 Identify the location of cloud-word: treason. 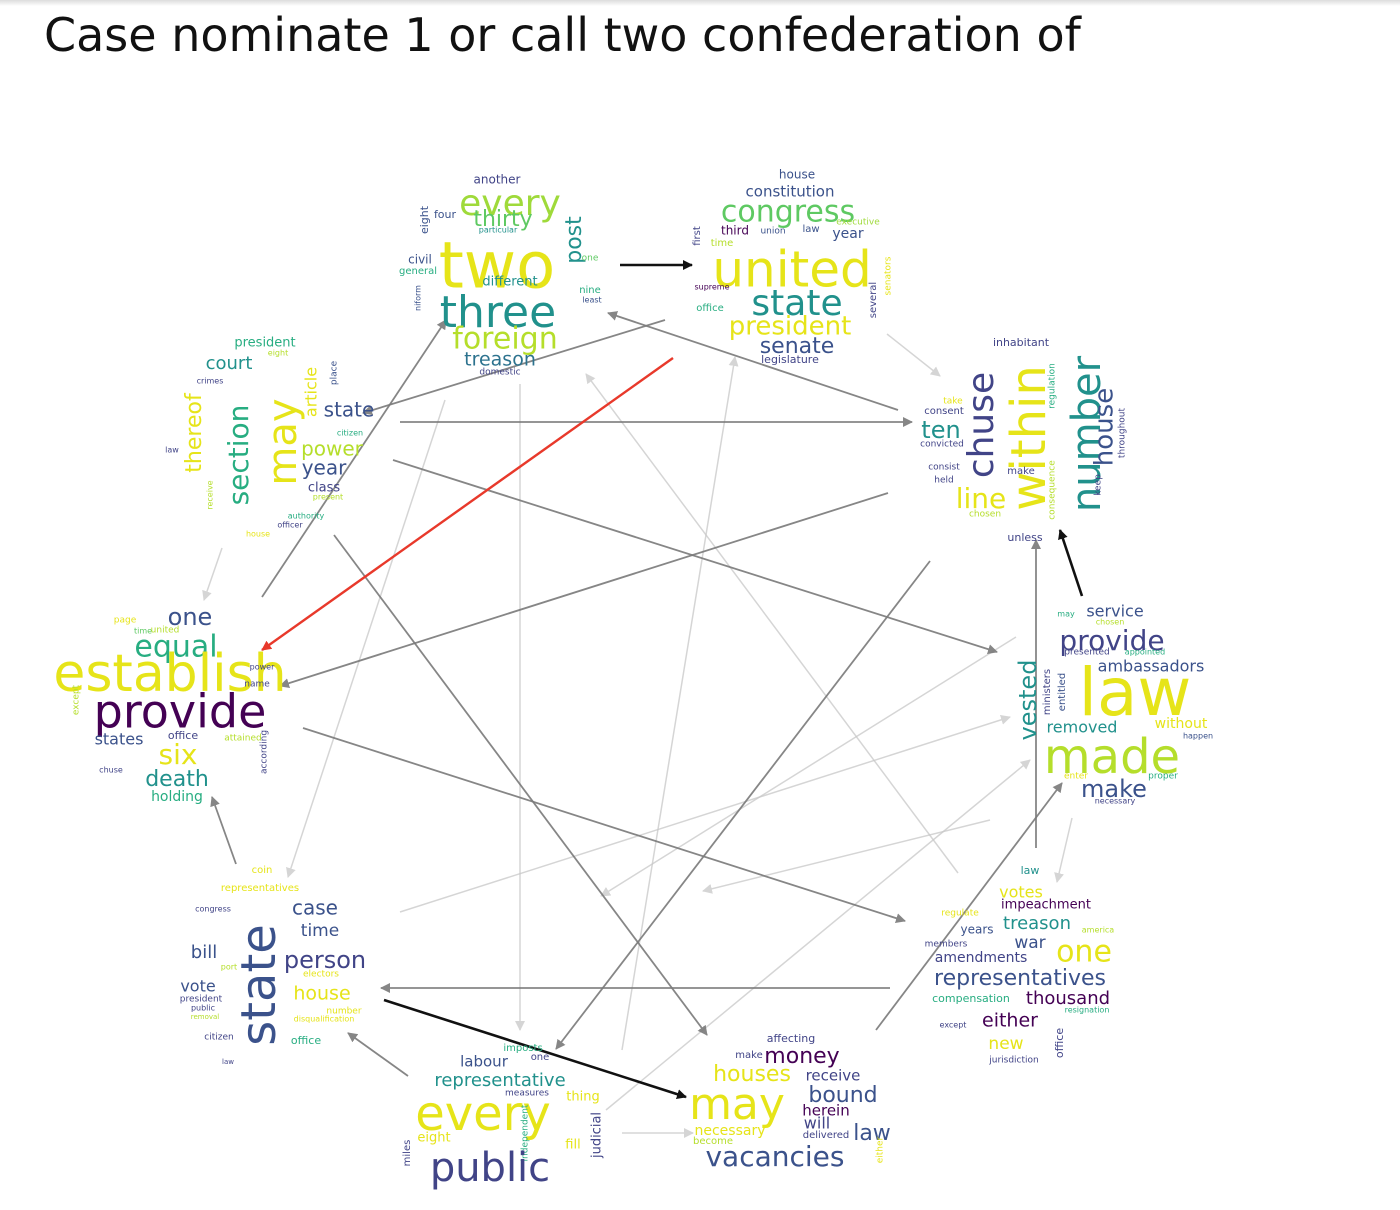
(1037, 923).